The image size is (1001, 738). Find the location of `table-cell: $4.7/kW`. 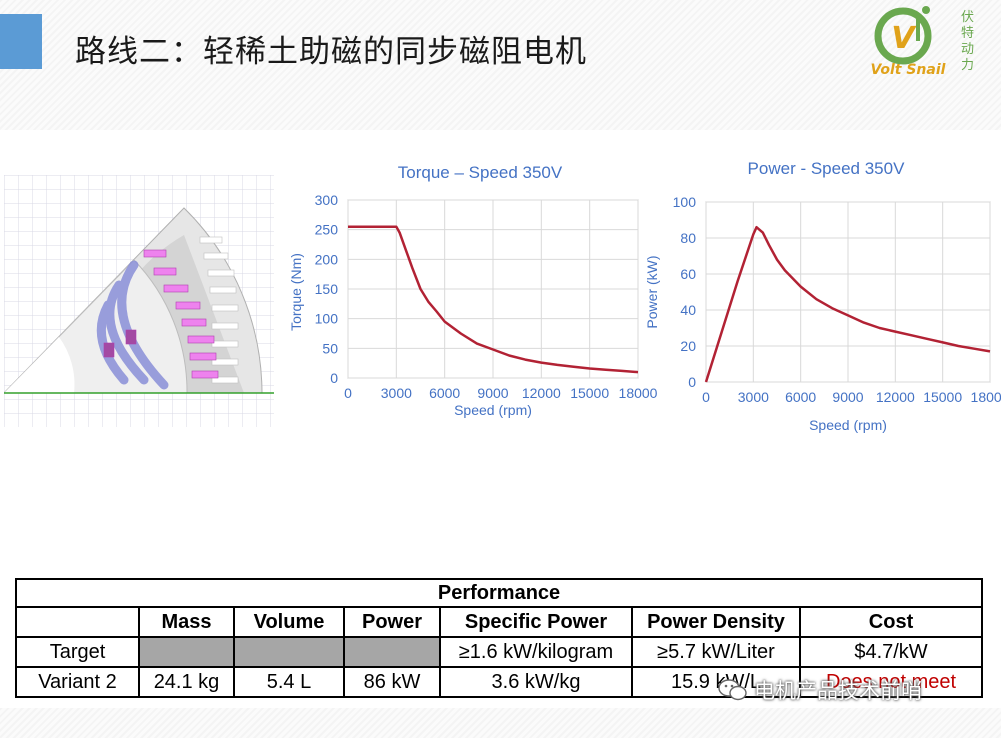

table-cell: $4.7/kW is located at coordinates (891, 652).